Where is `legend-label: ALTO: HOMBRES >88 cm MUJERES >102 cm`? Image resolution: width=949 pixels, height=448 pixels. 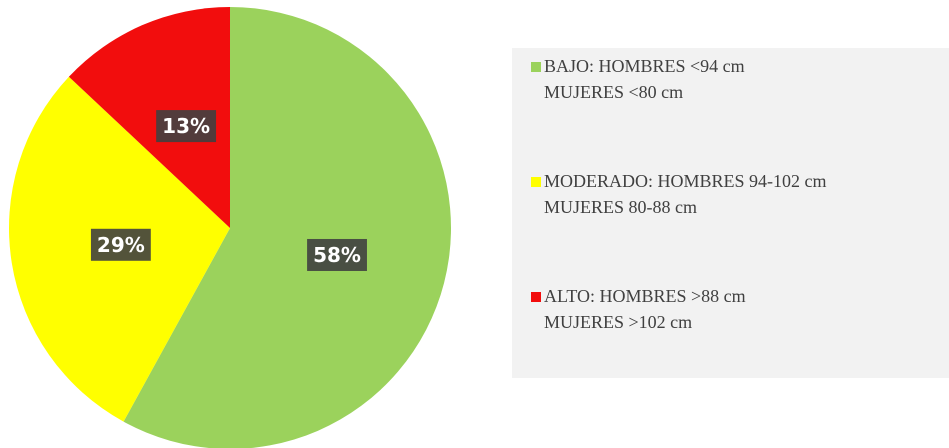
legend-label: ALTO: HOMBRES >88 cm MUJERES >102 cm is located at coordinates (645, 309).